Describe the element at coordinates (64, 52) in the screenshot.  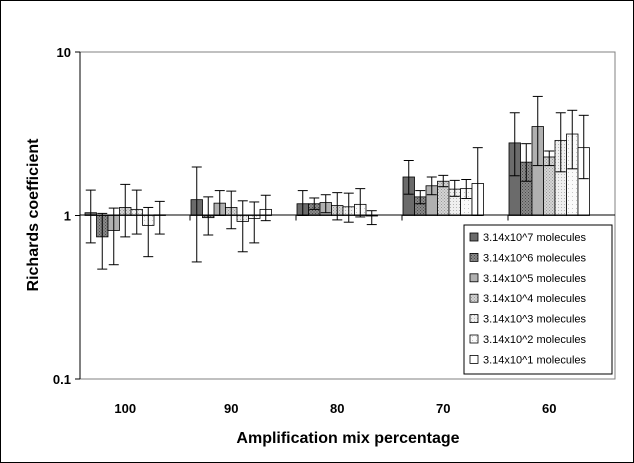
I see `y-tick-label-10: 10` at that location.